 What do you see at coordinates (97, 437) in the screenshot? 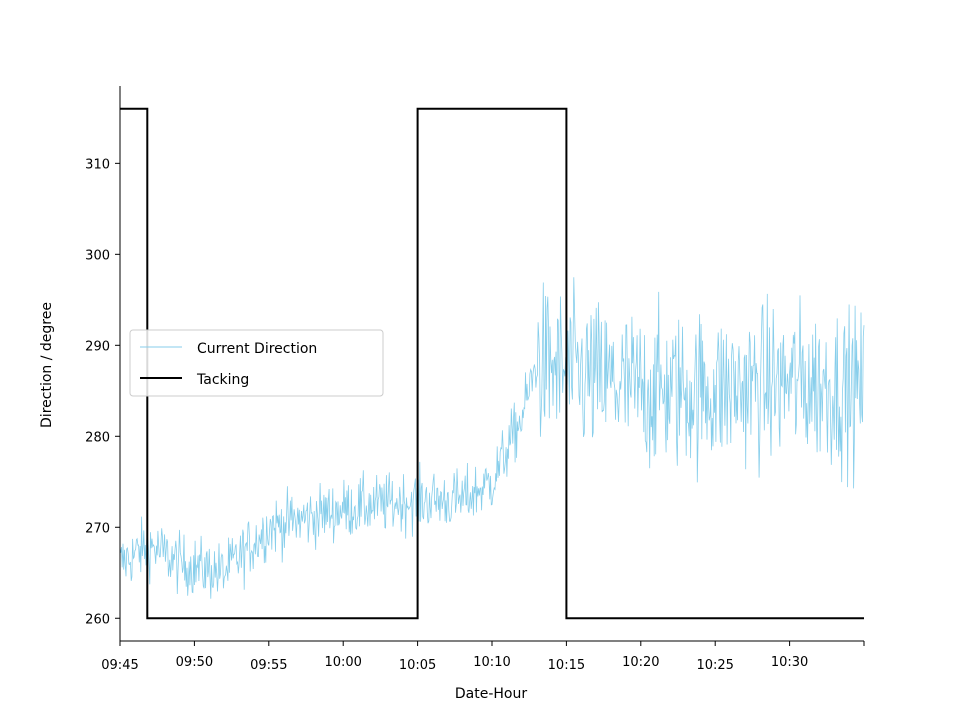
I see `y-tick-label: 280` at bounding box center [97, 437].